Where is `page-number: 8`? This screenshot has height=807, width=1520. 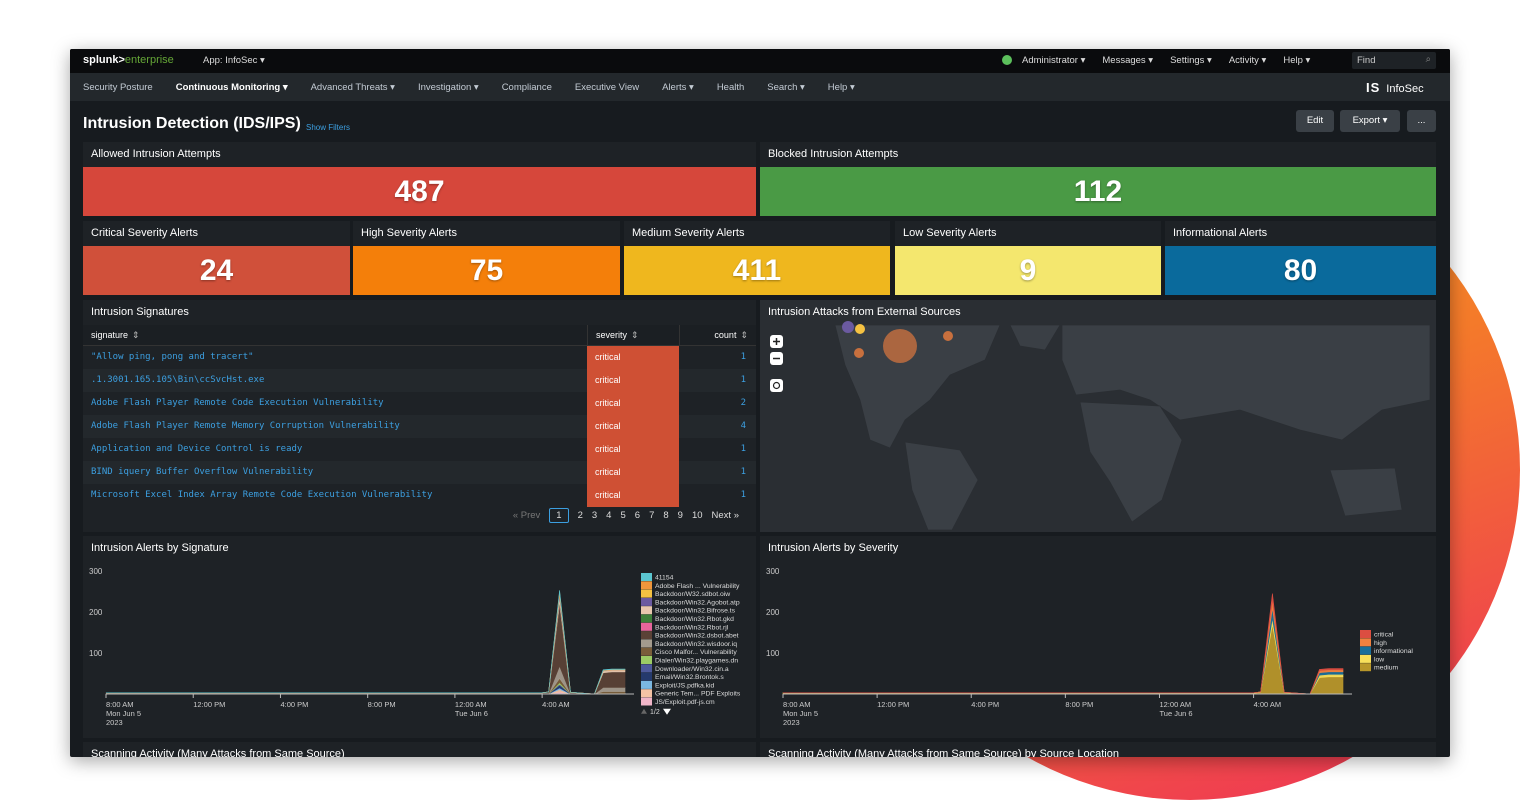
page-number: 8 is located at coordinates (666, 515).